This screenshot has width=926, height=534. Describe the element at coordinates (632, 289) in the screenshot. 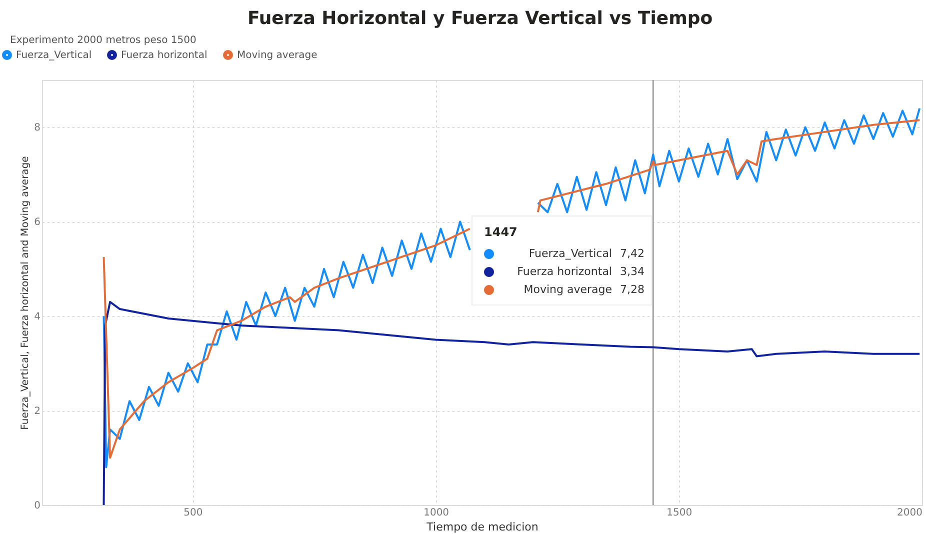

I see `annotation: 7,28` at that location.